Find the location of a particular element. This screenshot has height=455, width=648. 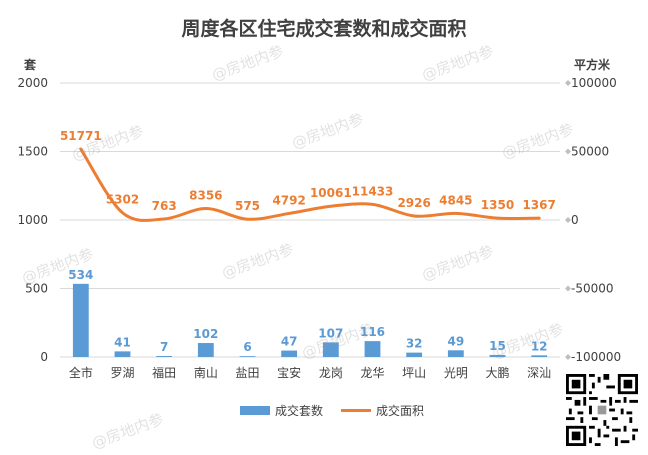

category-label: 罗湖 is located at coordinates (122, 372).